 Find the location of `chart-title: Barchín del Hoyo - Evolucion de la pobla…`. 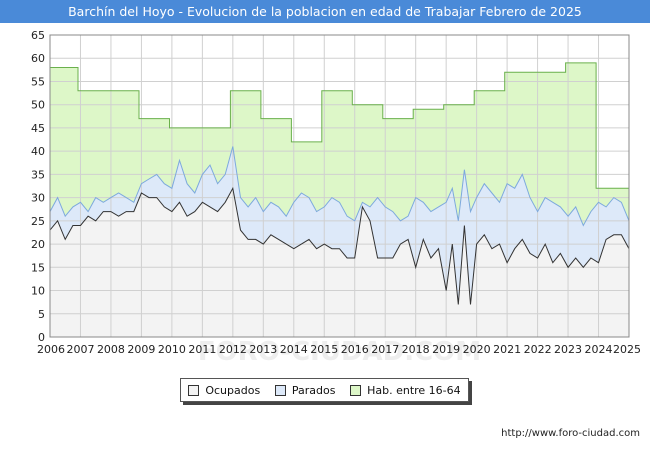

chart-title: Barchín del Hoyo - Evolucion de la pobla… is located at coordinates (325, 11).